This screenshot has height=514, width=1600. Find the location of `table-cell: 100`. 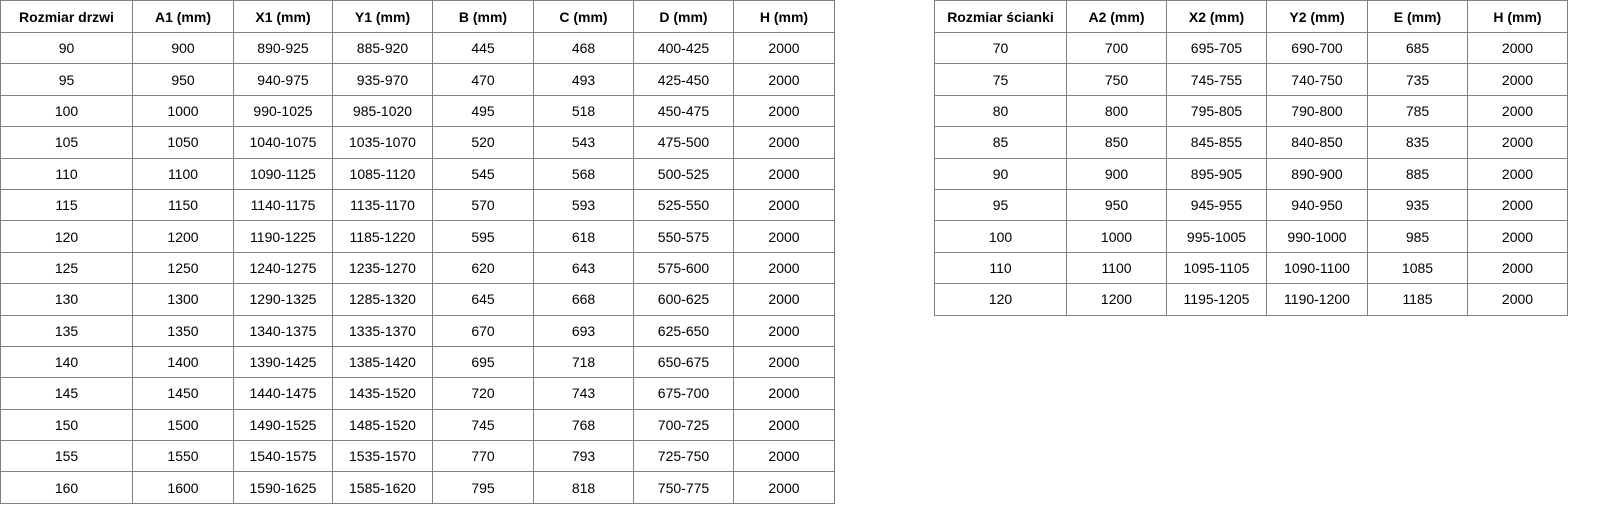

table-cell: 100 is located at coordinates (1000, 236).